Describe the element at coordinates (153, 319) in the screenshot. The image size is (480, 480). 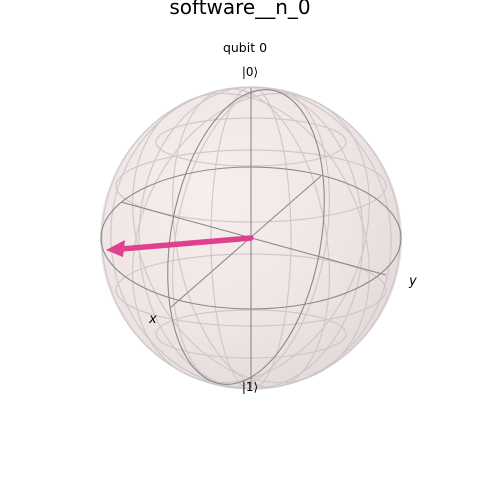
I see `x-axis-label: x` at that location.